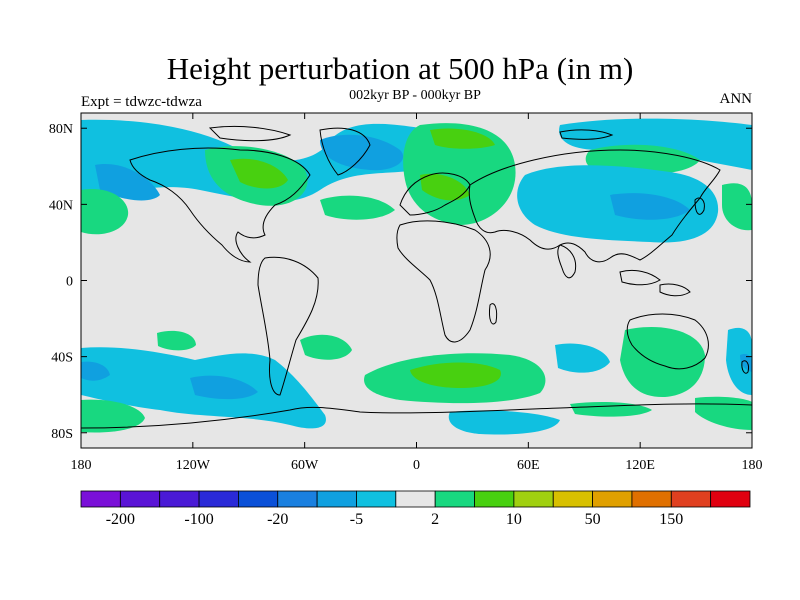  Describe the element at coordinates (667, 341) in the screenshot. I see `coastline-australia` at that location.